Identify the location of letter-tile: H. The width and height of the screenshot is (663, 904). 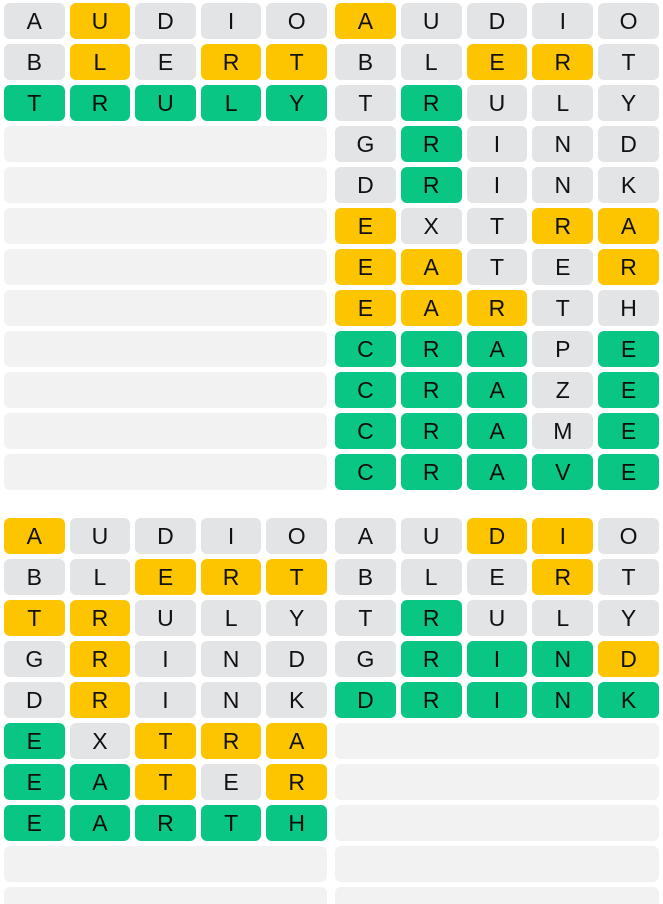
(296, 823).